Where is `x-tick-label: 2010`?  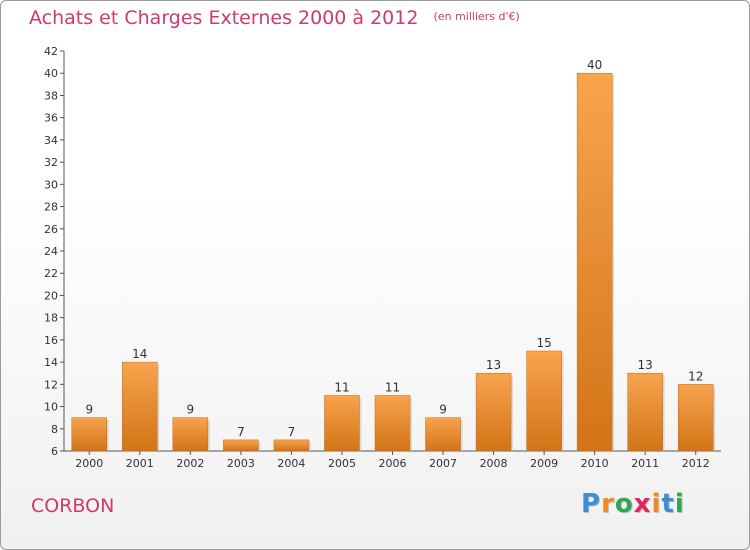
x-tick-label: 2010 is located at coordinates (595, 463).